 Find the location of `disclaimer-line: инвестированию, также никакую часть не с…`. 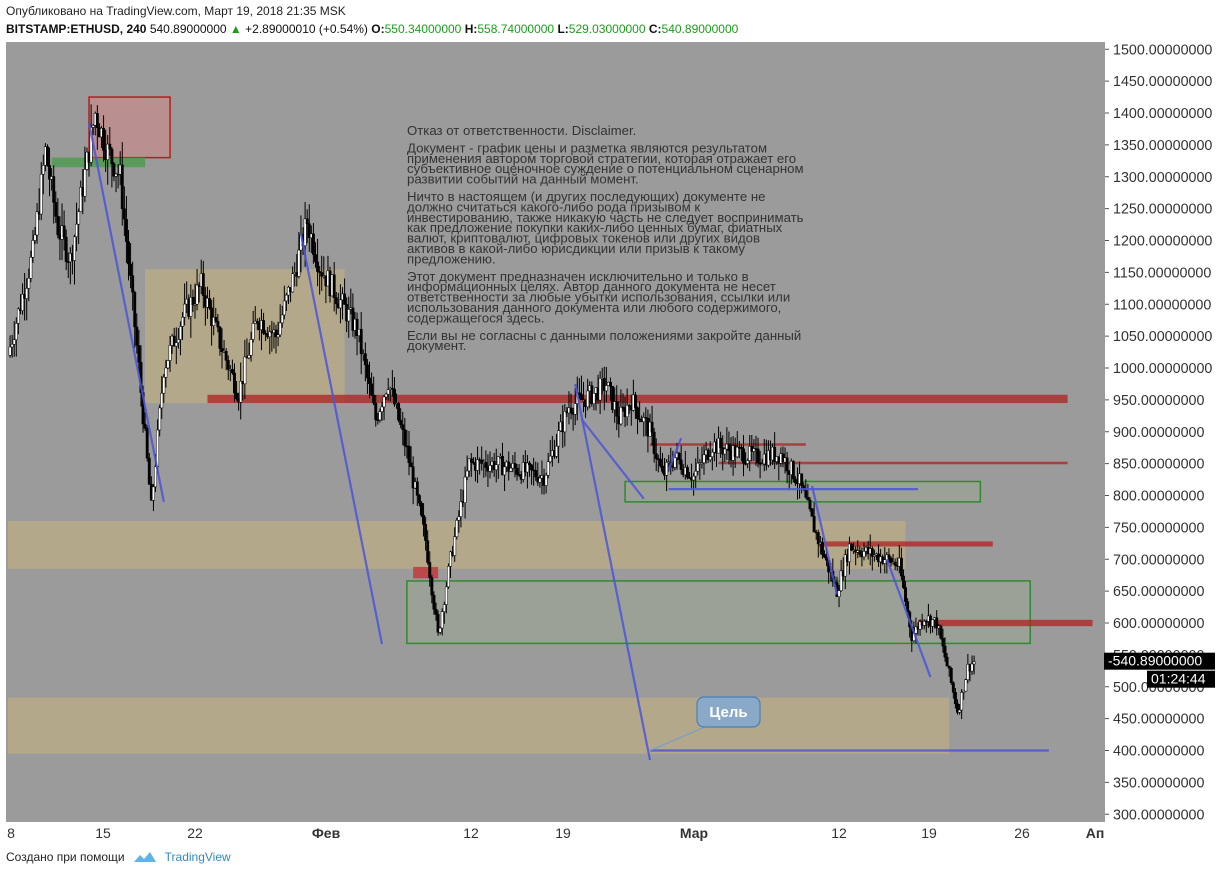

disclaimer-line: инвестированию, также никакую часть не с… is located at coordinates (605, 217).